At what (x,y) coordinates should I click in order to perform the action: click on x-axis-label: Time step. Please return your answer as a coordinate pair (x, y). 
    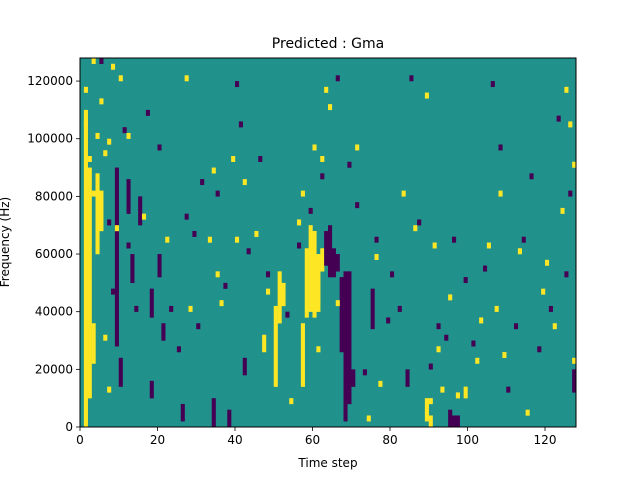
    Looking at the image, I should click on (327, 463).